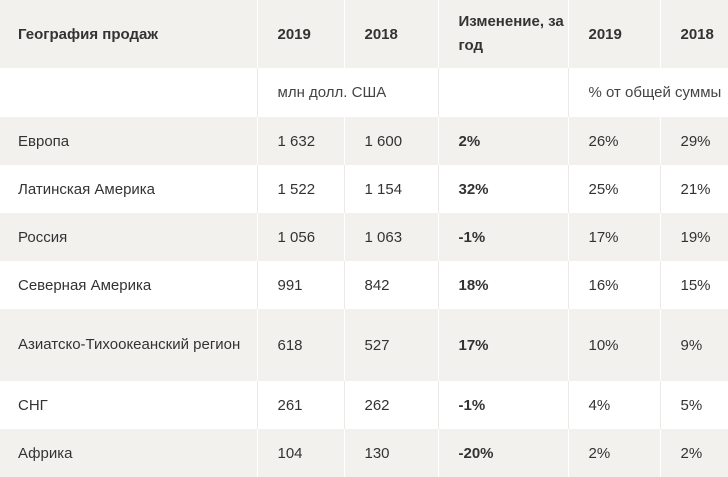  I want to click on share-2019-cell: 4%, so click(614, 405).